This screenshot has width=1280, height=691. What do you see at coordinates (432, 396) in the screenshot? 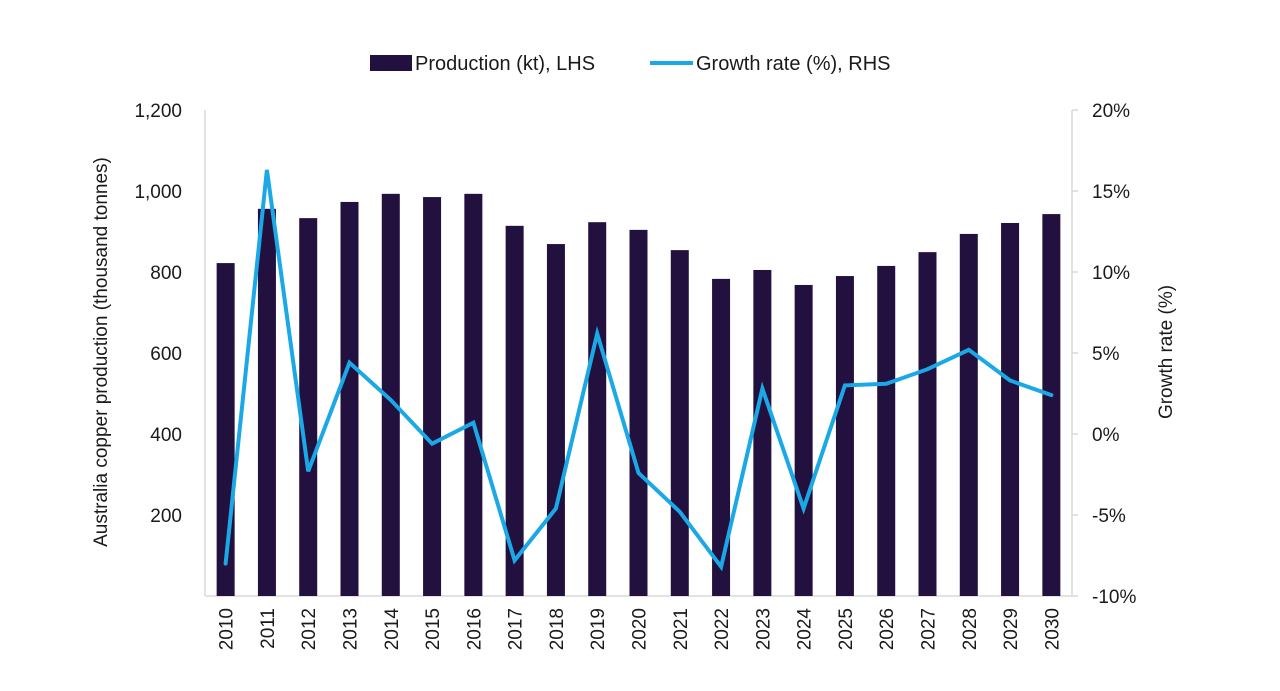
I see `production-bar-2015` at bounding box center [432, 396].